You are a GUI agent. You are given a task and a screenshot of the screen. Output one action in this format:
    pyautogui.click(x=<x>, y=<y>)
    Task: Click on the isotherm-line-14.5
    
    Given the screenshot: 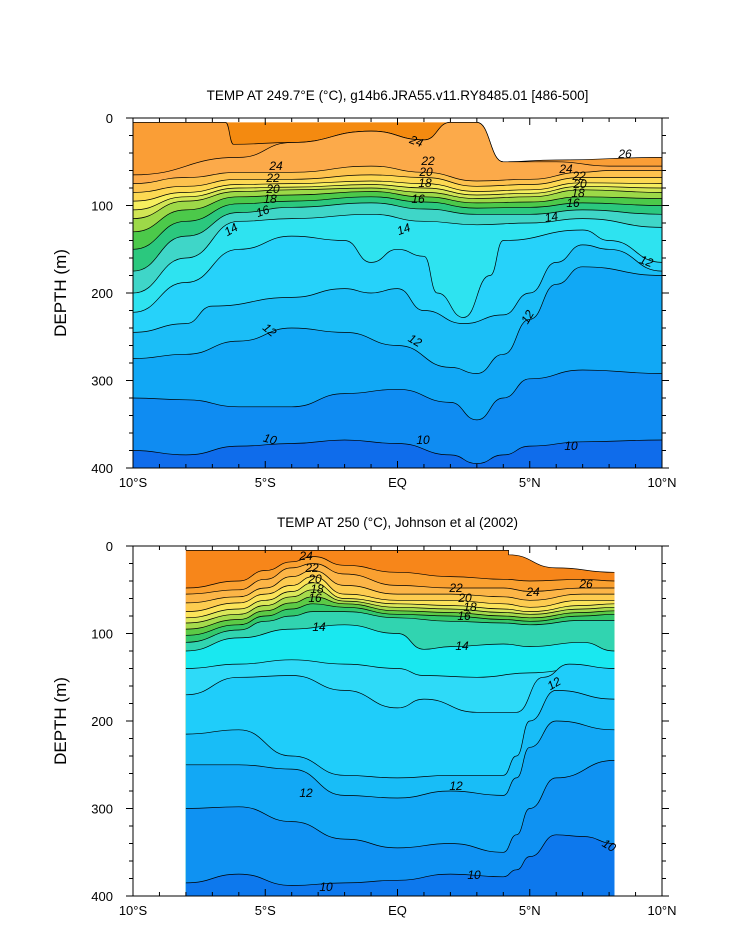 What is the action you would take?
    pyautogui.click(x=400, y=627)
    